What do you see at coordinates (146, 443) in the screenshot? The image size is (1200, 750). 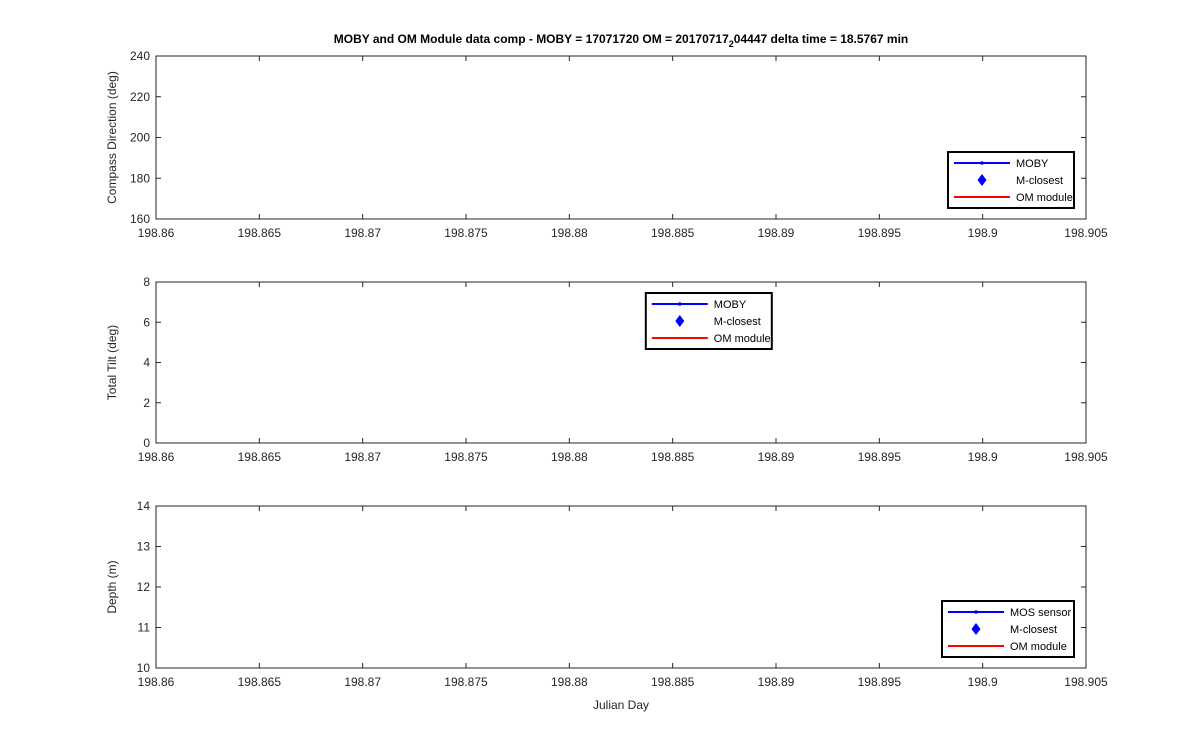 I see `y-tick-label: 0` at bounding box center [146, 443].